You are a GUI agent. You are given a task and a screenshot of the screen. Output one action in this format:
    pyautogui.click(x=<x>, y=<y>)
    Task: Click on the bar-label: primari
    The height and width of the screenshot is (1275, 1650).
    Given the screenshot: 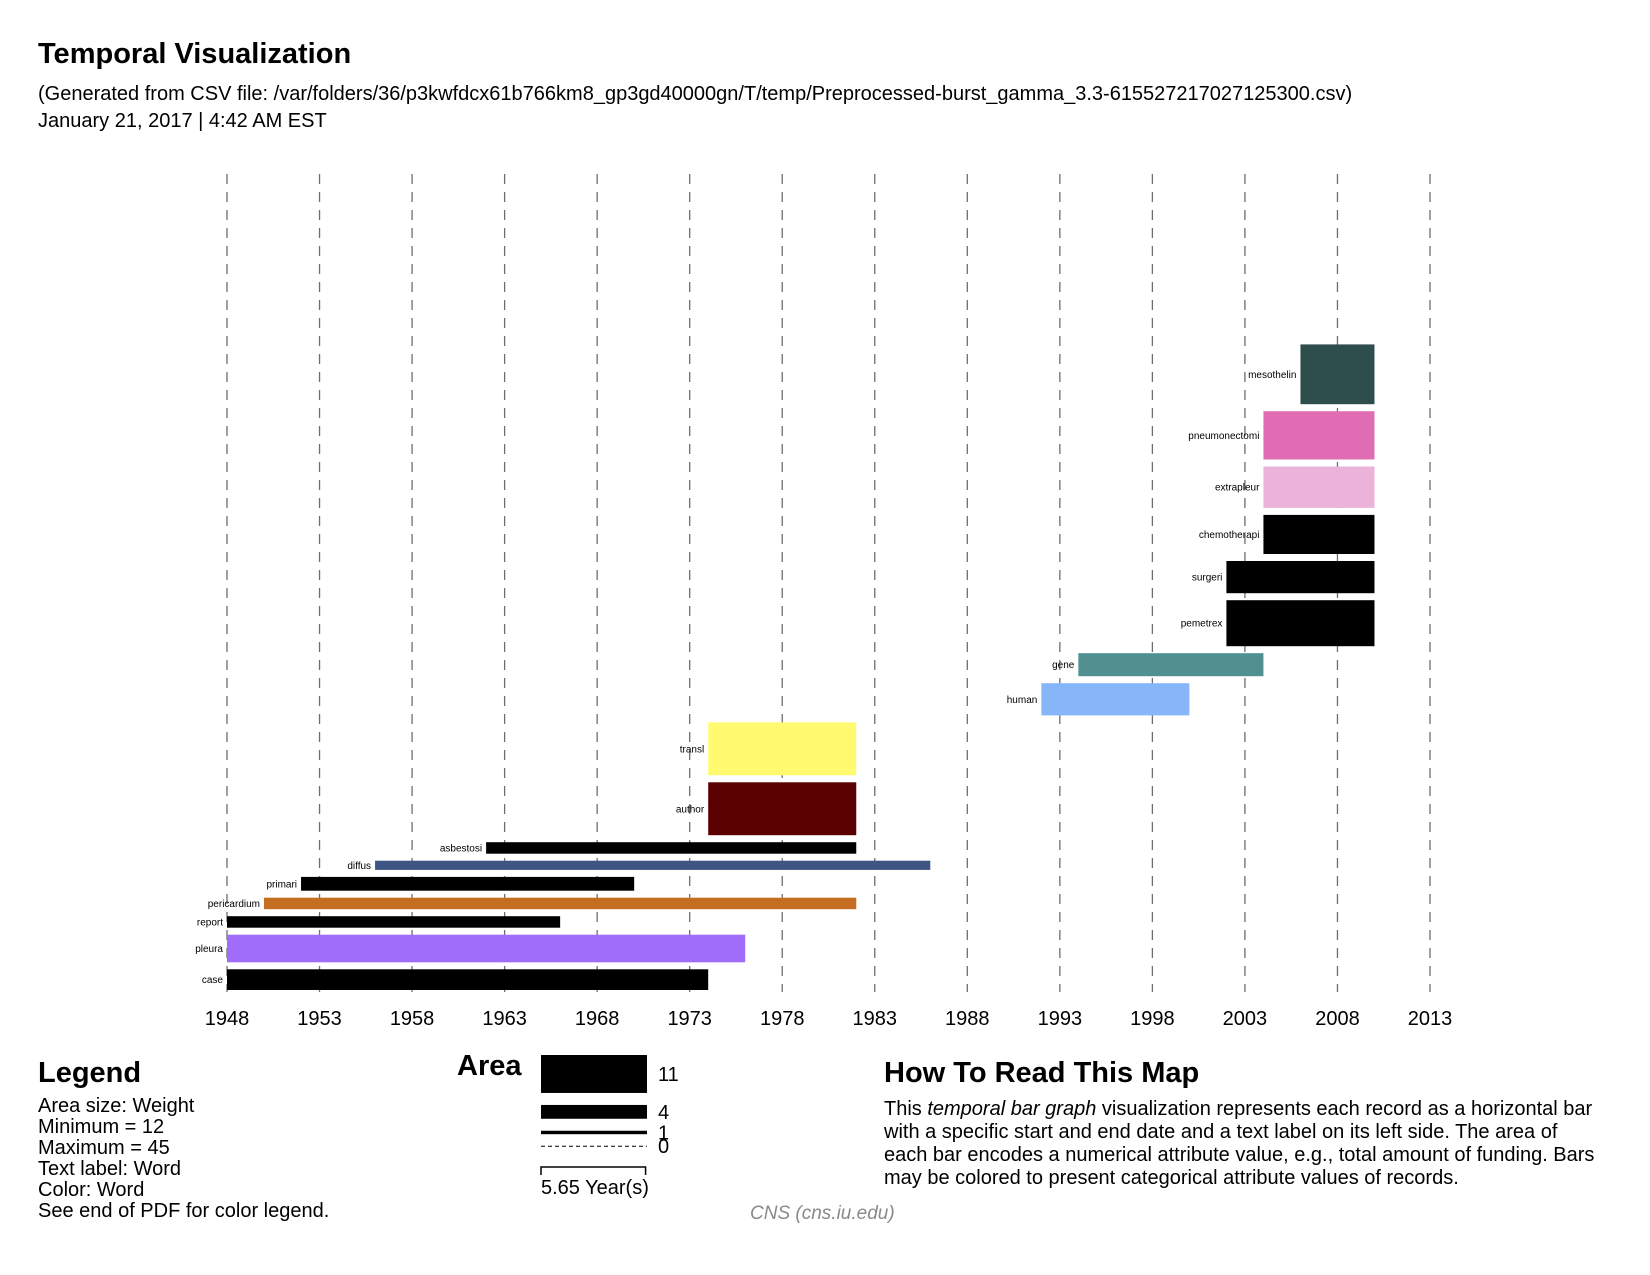 What is the action you would take?
    pyautogui.click(x=281, y=884)
    